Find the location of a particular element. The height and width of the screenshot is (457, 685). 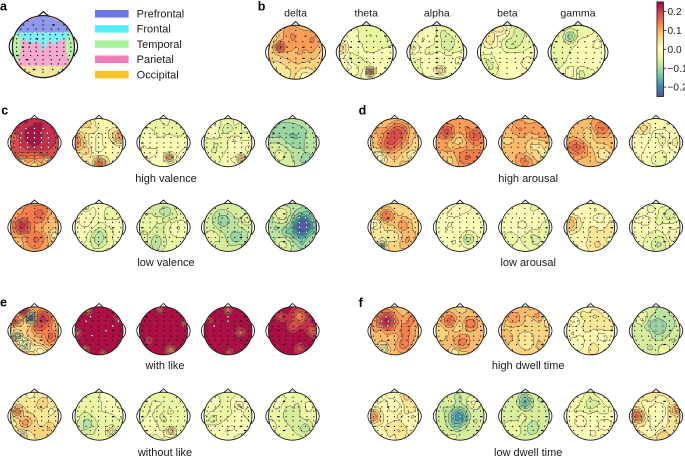

svg-text: d is located at coordinates (363, 111).